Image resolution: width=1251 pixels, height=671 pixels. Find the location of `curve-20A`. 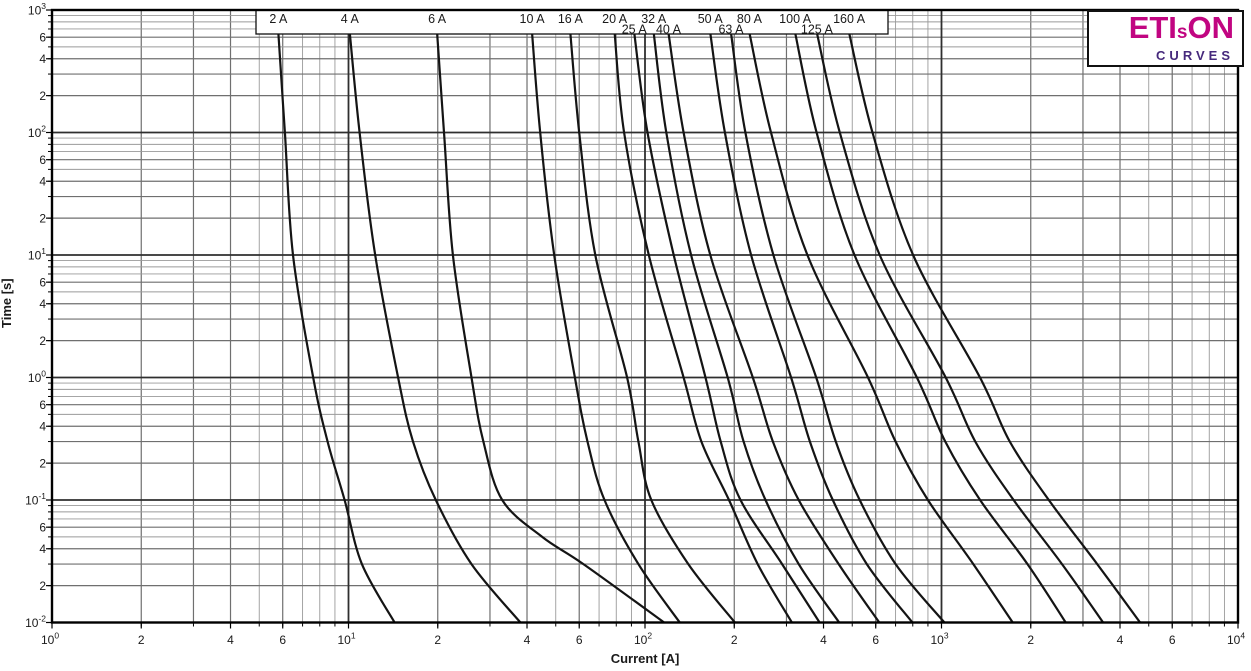

curve-20A is located at coordinates (703, 327).